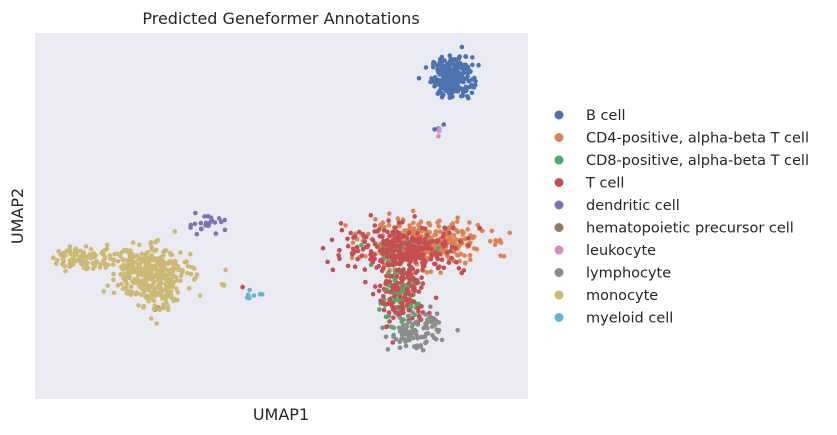  Describe the element at coordinates (280, 18) in the screenshot. I see `chart-title: Predicted Geneformer Annotations` at that location.